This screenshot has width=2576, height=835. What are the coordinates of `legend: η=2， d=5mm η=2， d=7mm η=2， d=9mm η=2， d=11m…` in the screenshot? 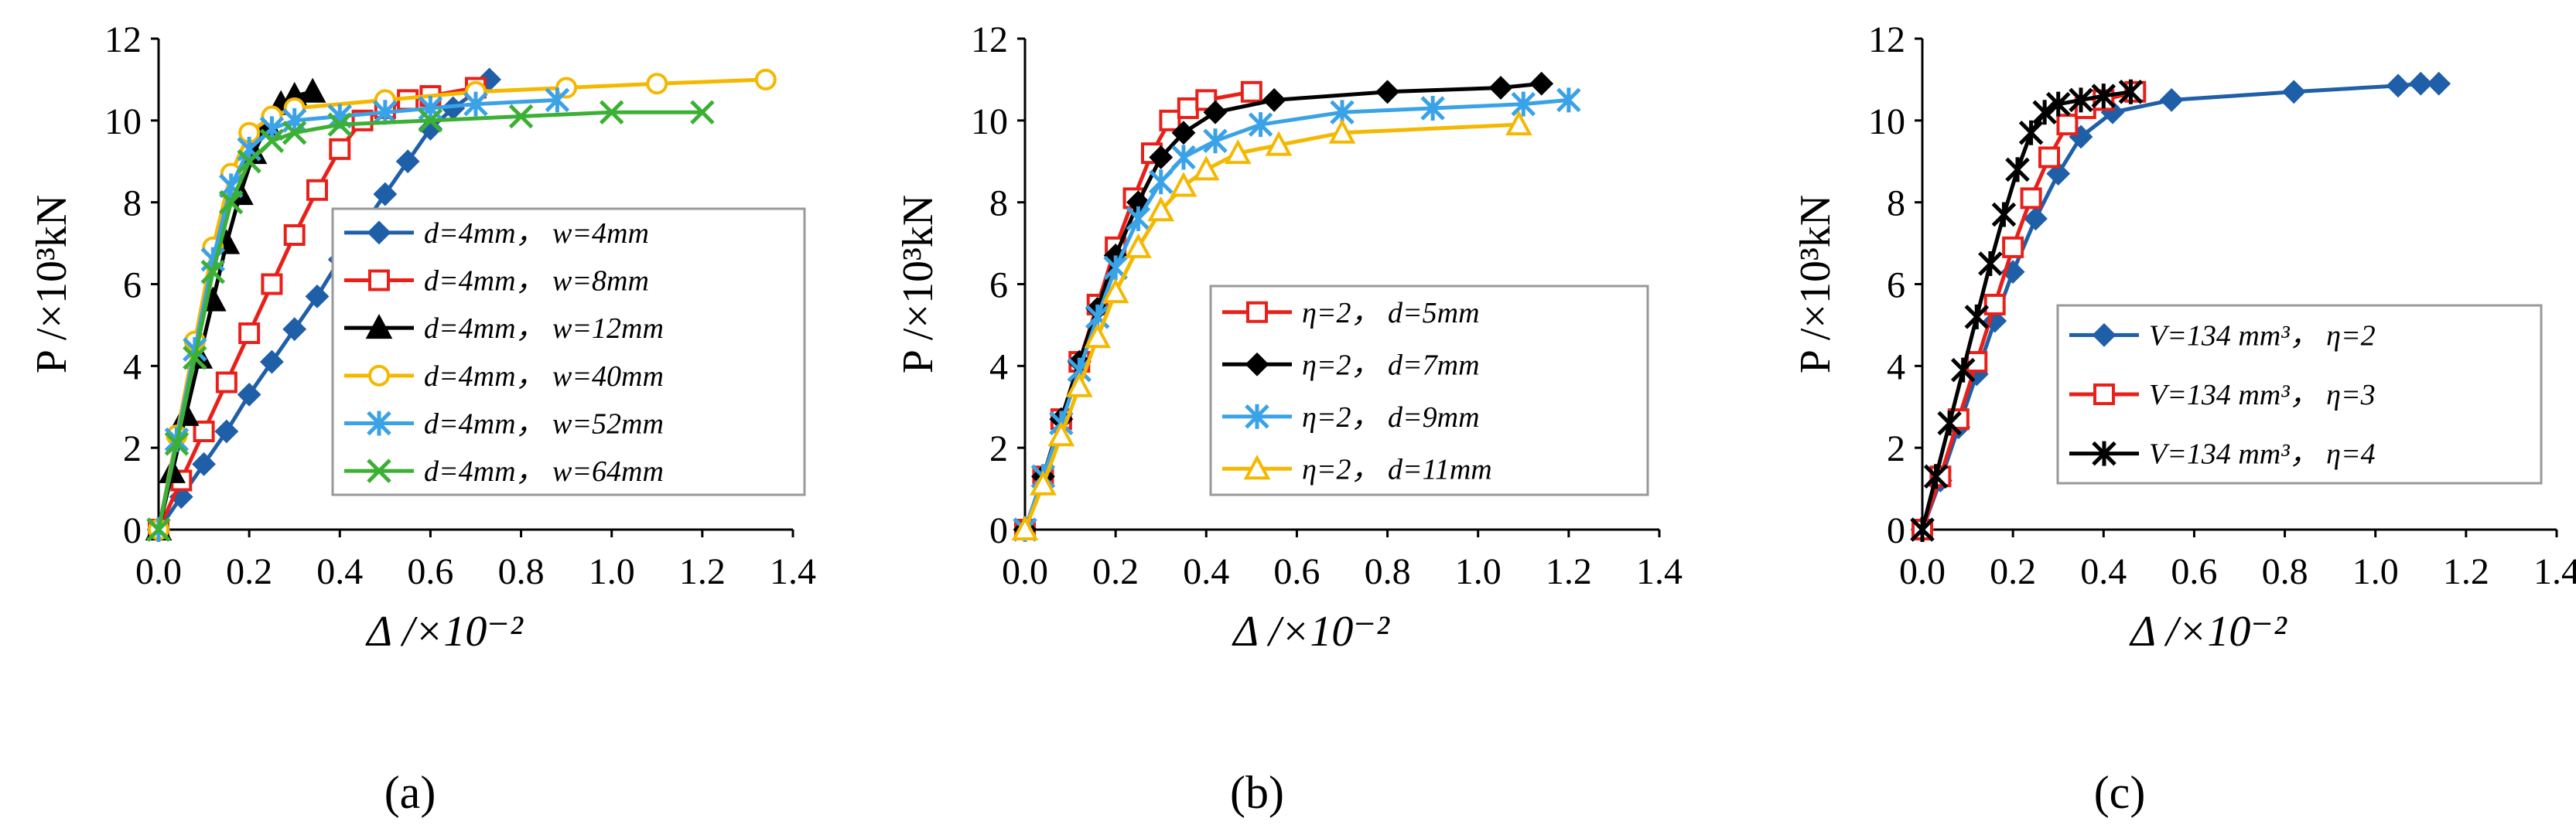 It's located at (1429, 390).